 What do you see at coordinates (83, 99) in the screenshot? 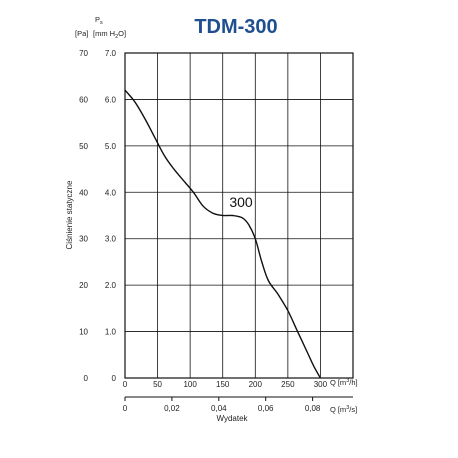
I see `y-left-tick-label: 60` at bounding box center [83, 99].